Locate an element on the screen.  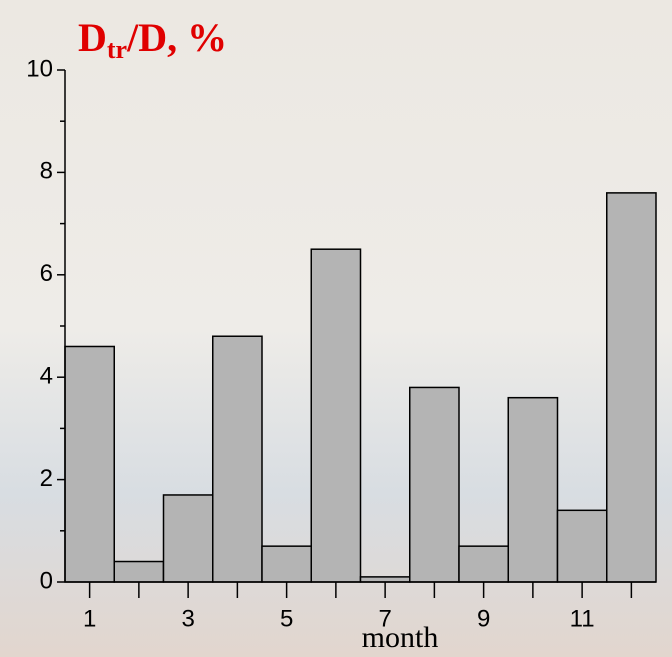
x-tick-label: 5 is located at coordinates (286, 618).